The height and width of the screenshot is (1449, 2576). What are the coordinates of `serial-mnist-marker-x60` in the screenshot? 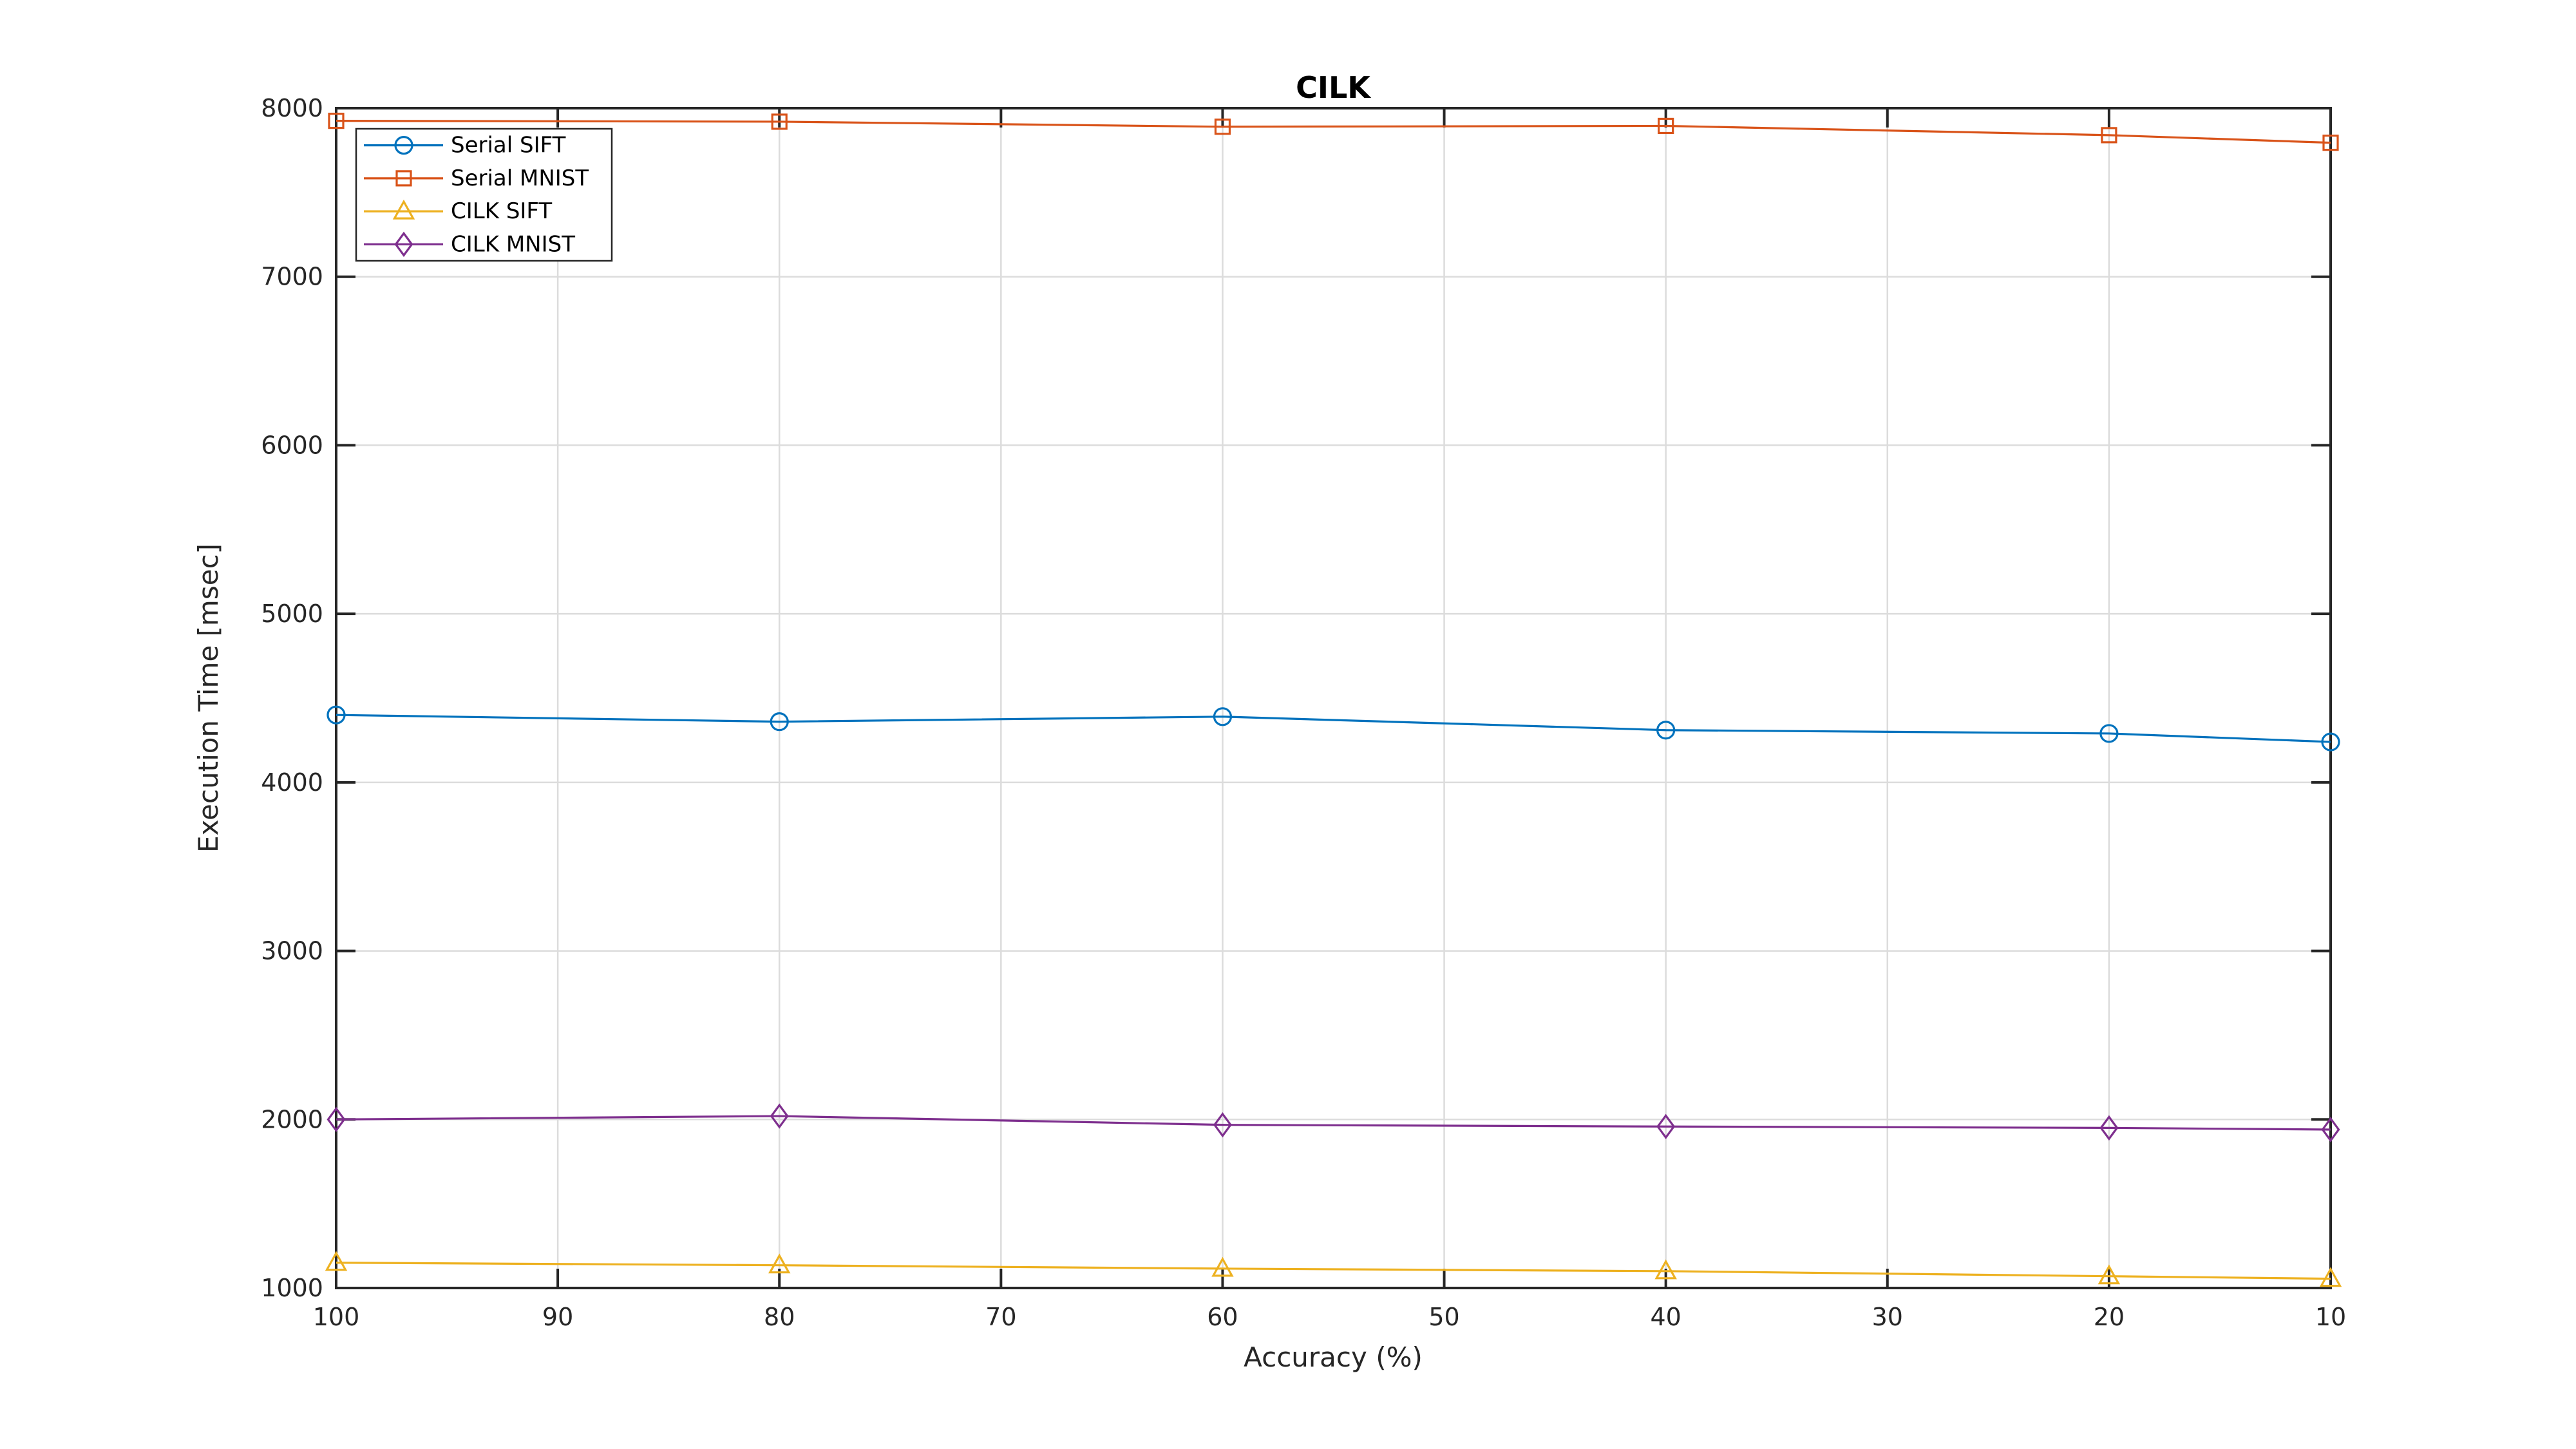 It's located at (1222, 127).